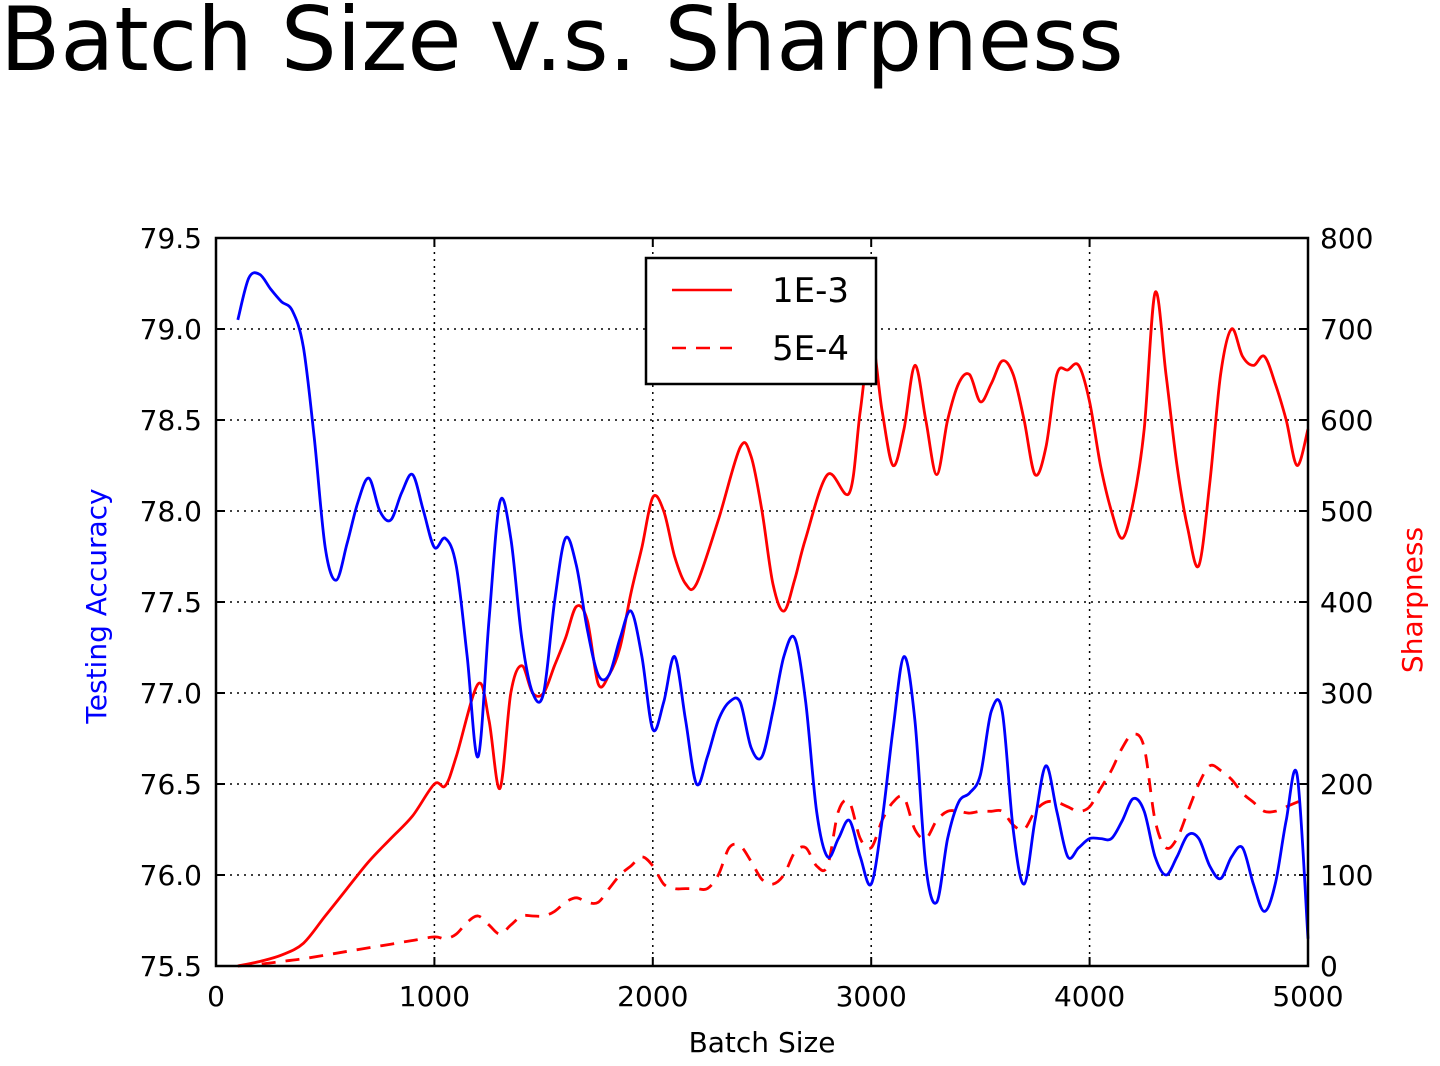 The height and width of the screenshot is (1066, 1440). I want to click on right-y-tick-label: 200, so click(1346, 784).